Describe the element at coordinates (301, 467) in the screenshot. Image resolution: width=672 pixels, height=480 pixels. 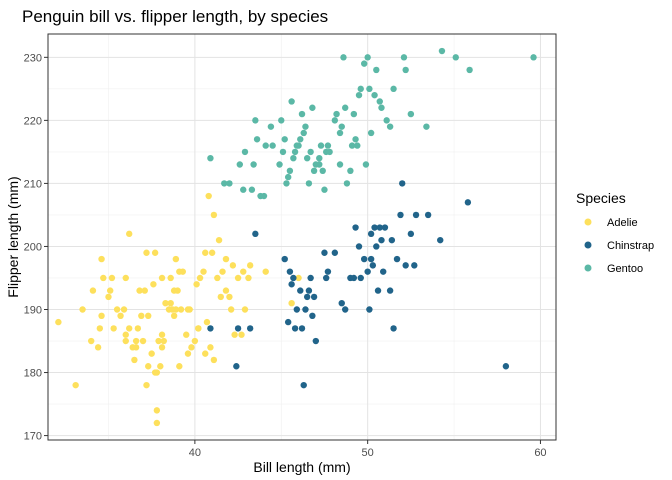
I see `x-axis-title: Bill length (mm)` at that location.